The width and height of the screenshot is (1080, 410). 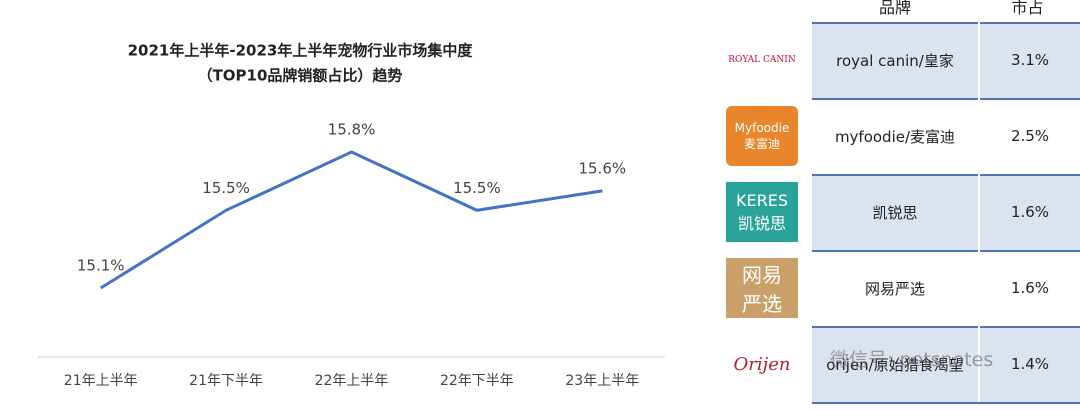 I want to click on data-label: 15.6%, so click(x=602, y=168).